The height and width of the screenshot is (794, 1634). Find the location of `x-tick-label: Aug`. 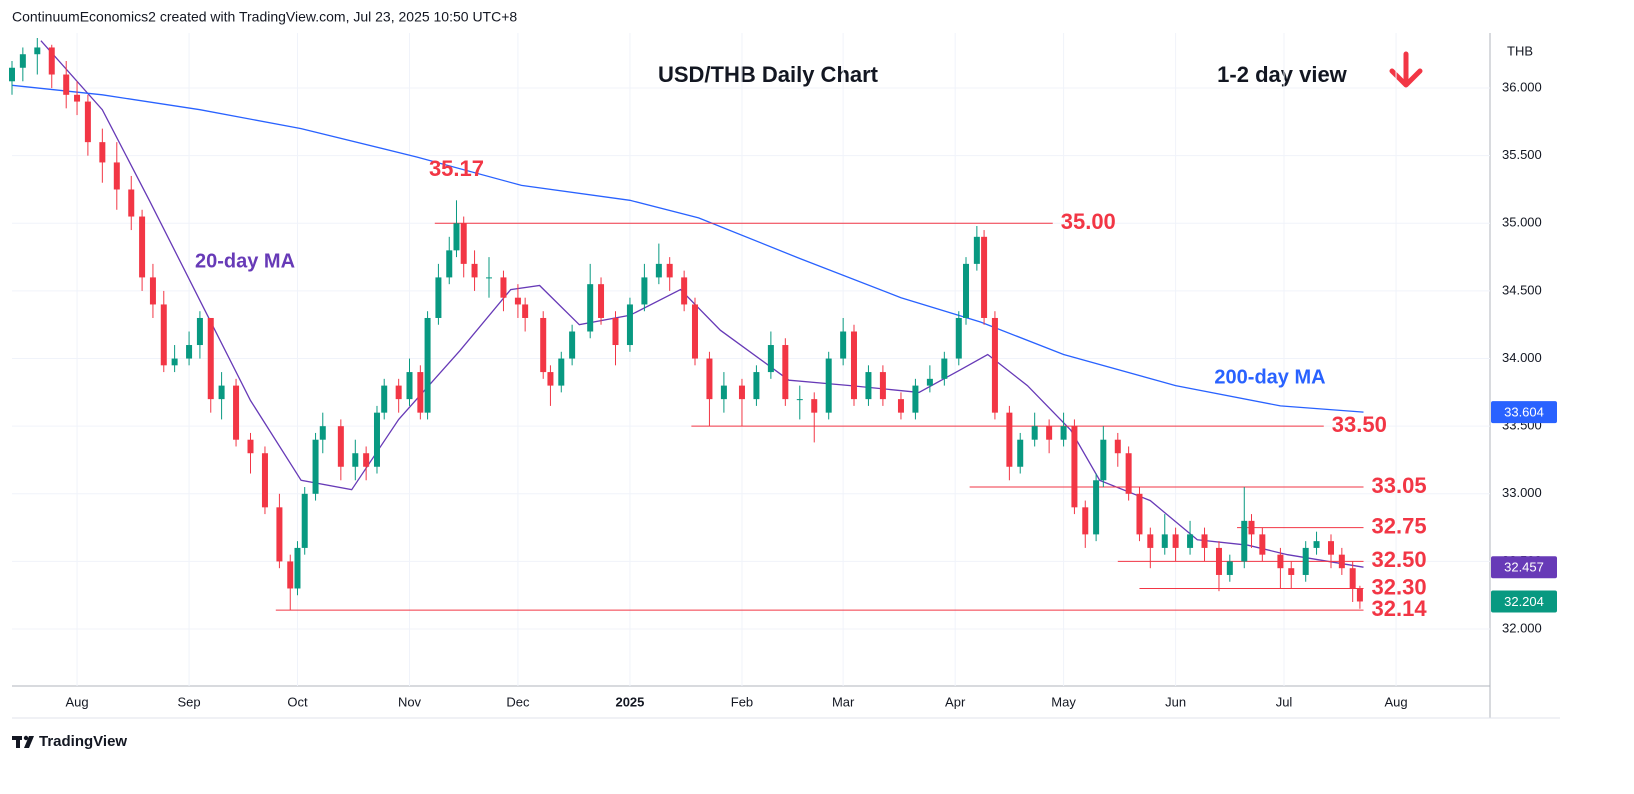

x-tick-label: Aug is located at coordinates (76, 701).